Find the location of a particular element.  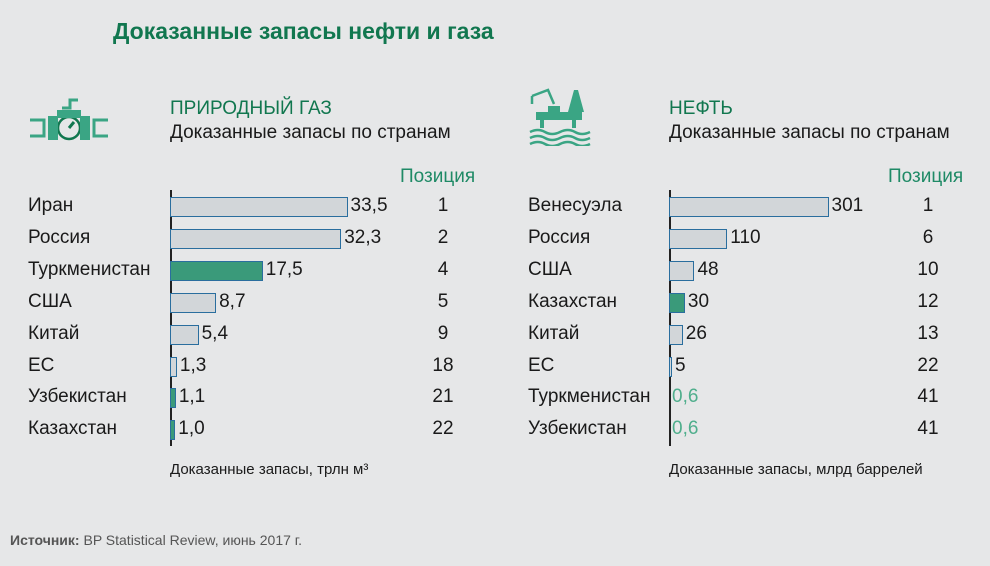

value-label: 8,7 is located at coordinates (232, 301).